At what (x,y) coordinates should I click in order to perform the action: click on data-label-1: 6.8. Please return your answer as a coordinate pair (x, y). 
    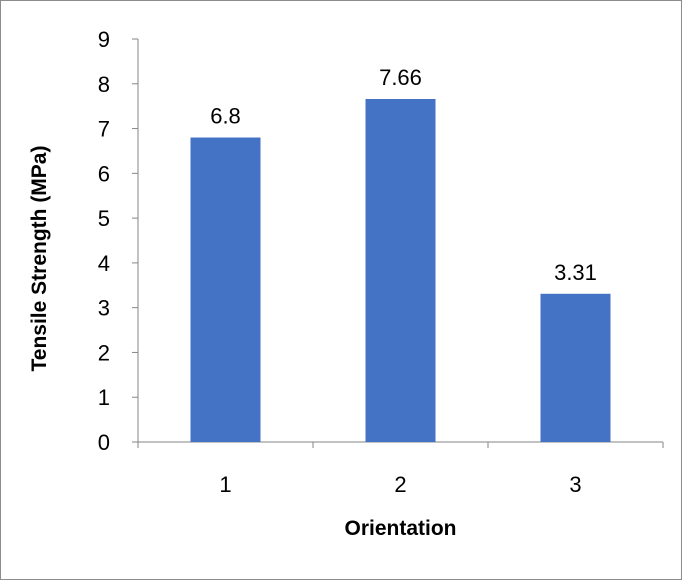
    Looking at the image, I should click on (225, 116).